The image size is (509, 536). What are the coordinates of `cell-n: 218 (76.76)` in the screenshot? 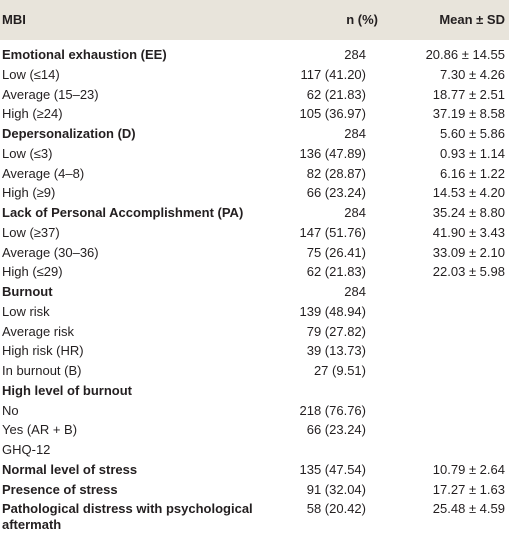 It's located at (333, 410).